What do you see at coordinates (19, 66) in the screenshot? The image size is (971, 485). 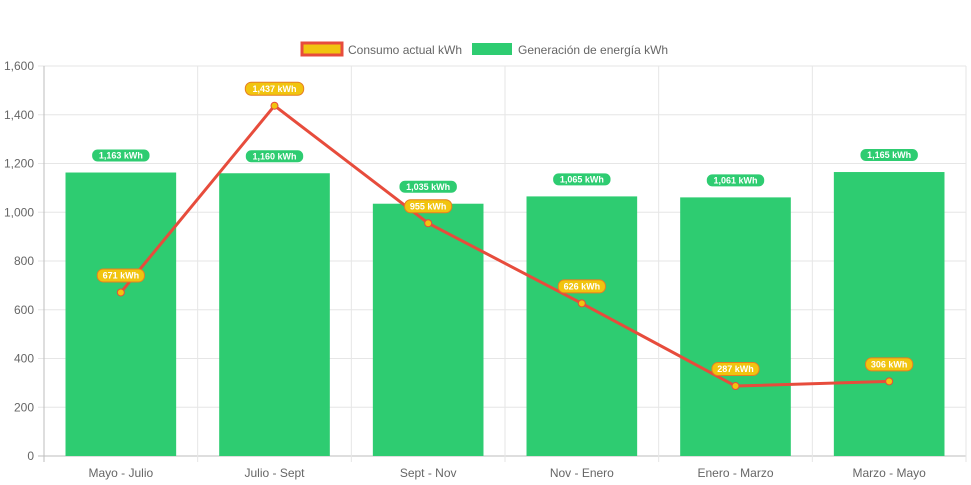 I see `y-tick-label: 1,600` at bounding box center [19, 66].